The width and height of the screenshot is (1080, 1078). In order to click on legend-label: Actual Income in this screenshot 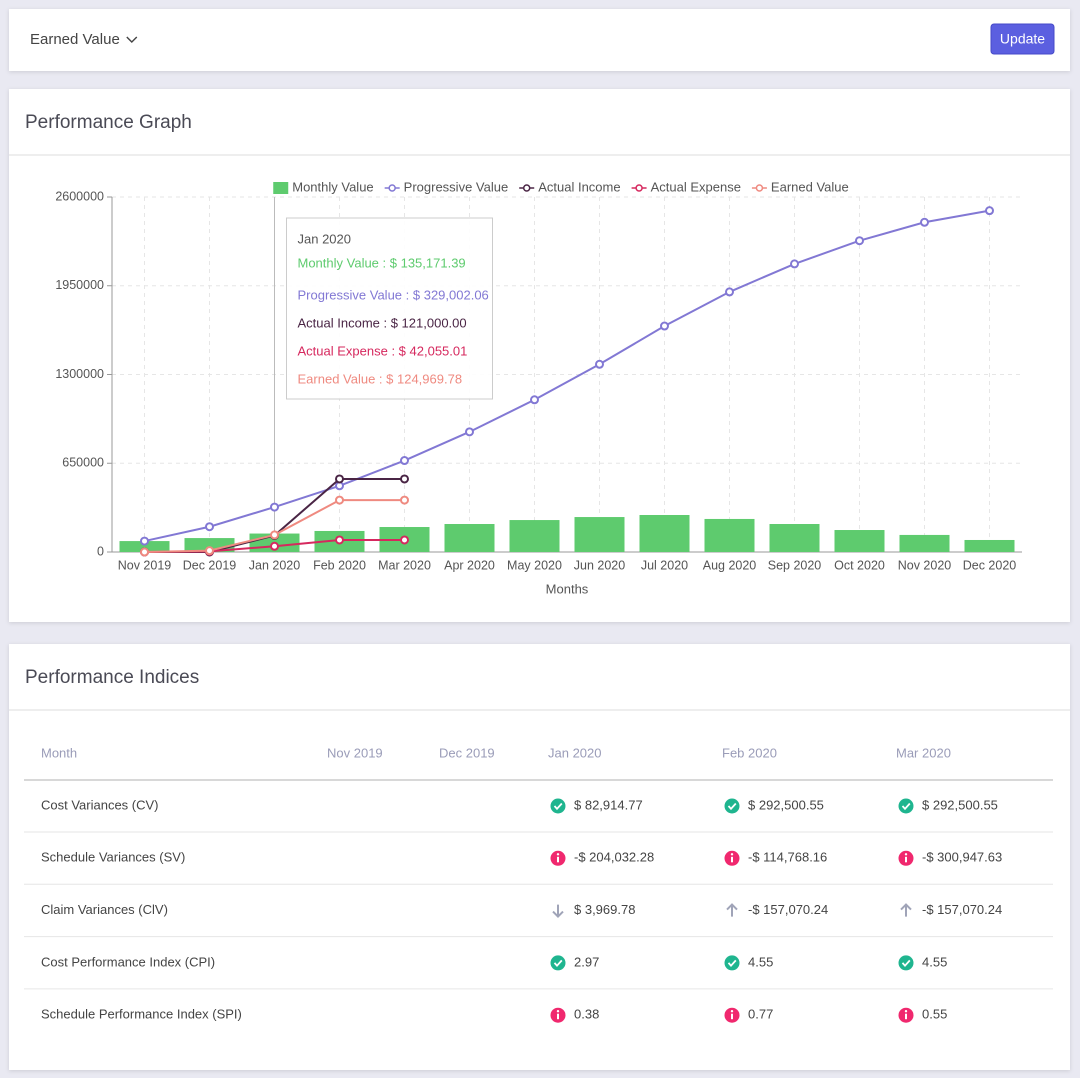, I will do `click(579, 186)`.